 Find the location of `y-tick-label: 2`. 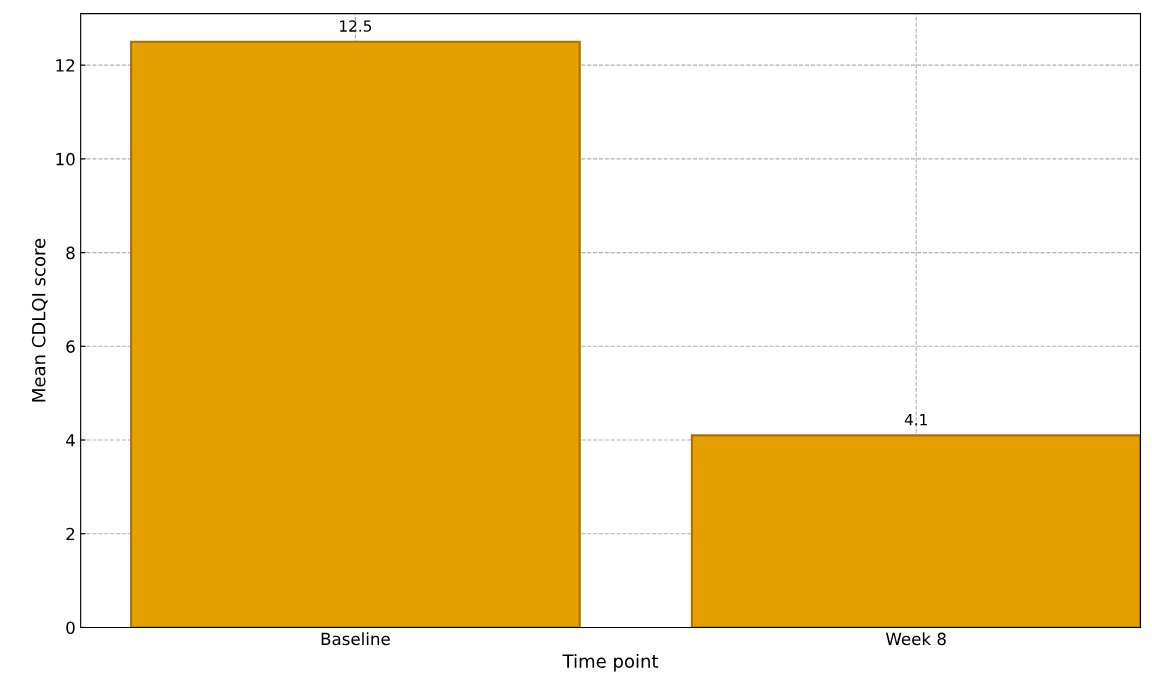

y-tick-label: 2 is located at coordinates (70, 534).